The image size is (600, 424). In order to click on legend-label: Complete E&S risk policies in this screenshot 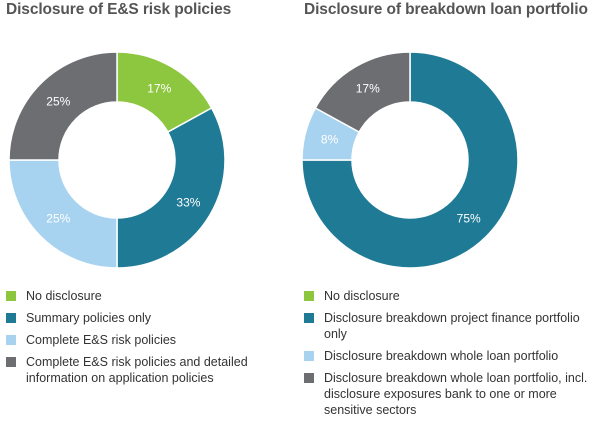, I will do `click(101, 340)`.